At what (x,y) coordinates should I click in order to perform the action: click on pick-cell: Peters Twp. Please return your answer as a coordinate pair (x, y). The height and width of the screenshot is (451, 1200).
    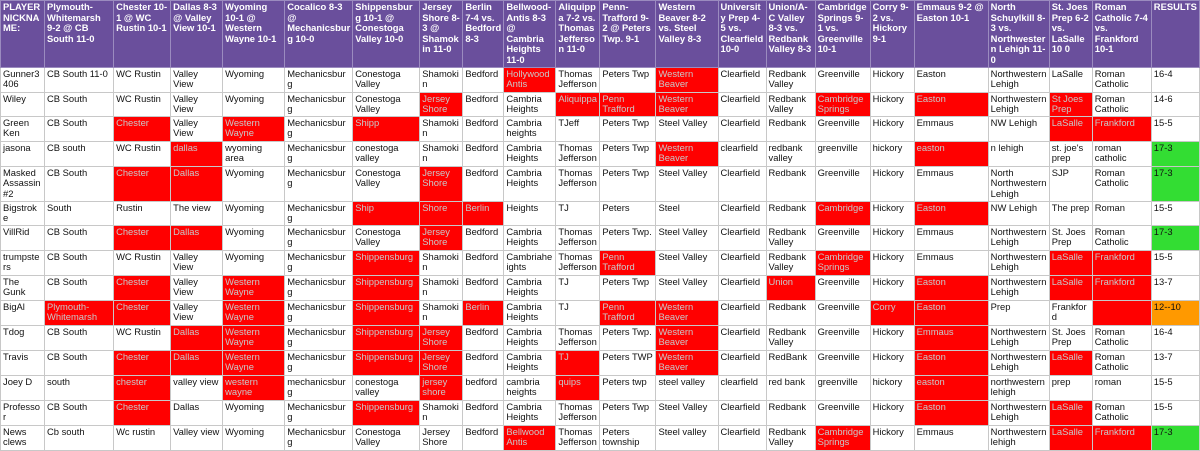
    Looking at the image, I should click on (628, 153).